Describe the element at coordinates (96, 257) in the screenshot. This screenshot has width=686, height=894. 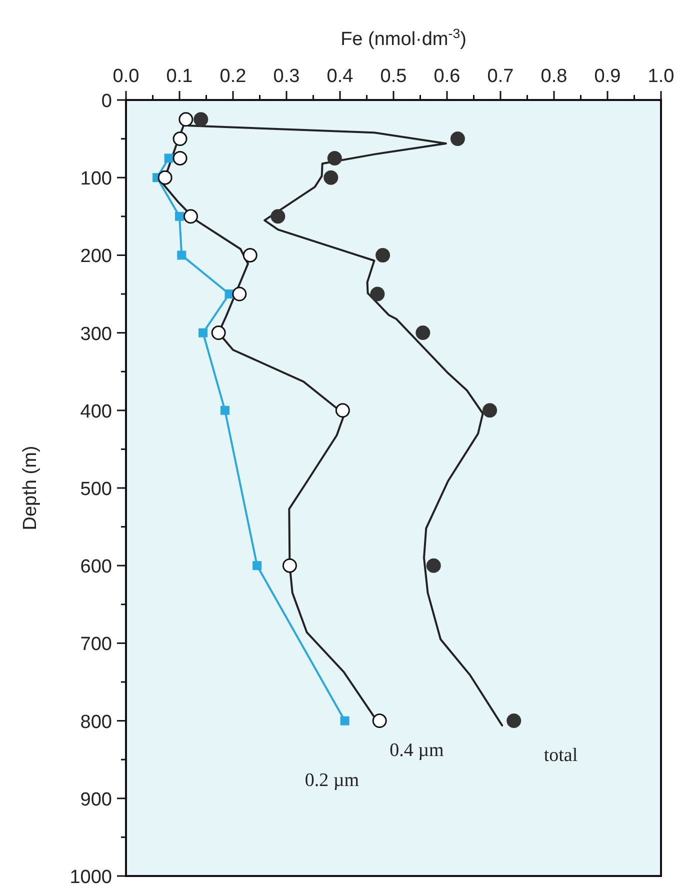
I see `y-tick-label: 200` at that location.